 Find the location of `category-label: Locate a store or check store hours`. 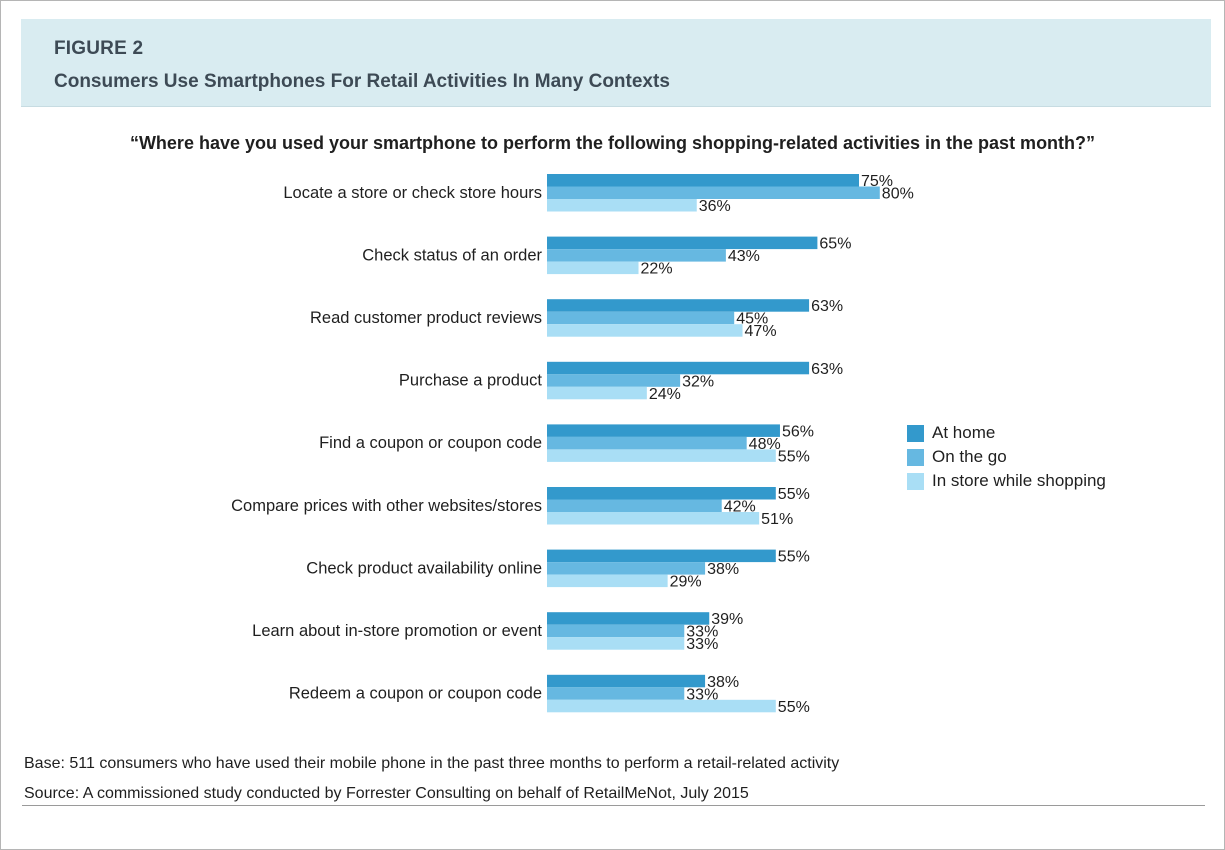

category-label: Locate a store or check store hours is located at coordinates (412, 193).